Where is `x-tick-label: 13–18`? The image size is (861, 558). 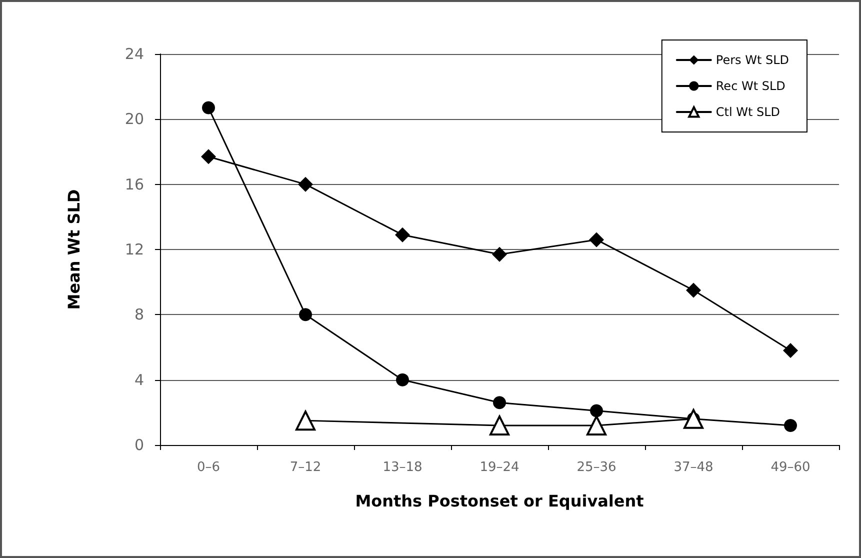 x-tick-label: 13–18 is located at coordinates (402, 467).